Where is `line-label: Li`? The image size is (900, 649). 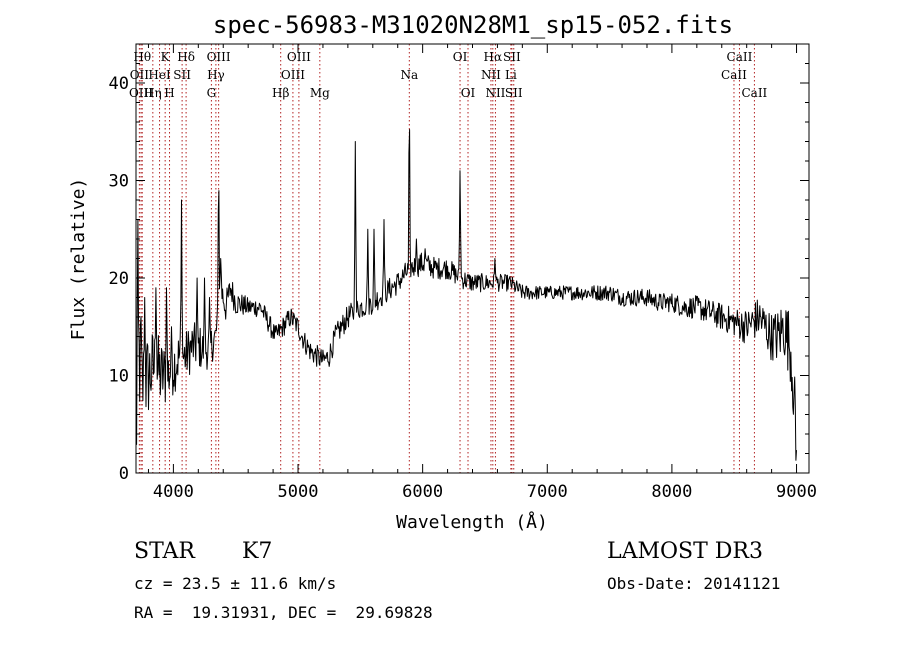 line-label: Li is located at coordinates (511, 75).